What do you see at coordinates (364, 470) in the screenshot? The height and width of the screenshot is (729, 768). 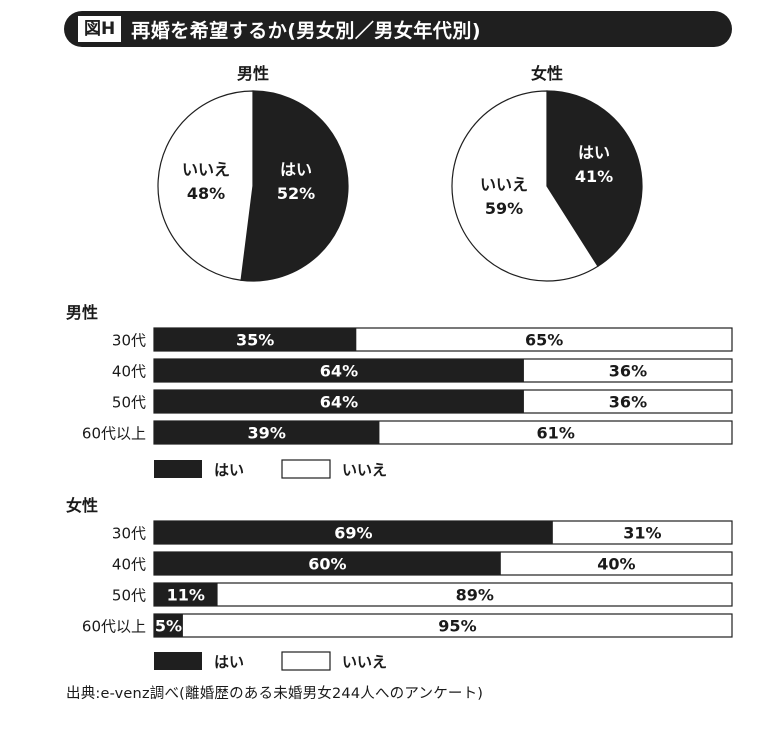 I see `legend-label-no-male: いいえ` at bounding box center [364, 470].